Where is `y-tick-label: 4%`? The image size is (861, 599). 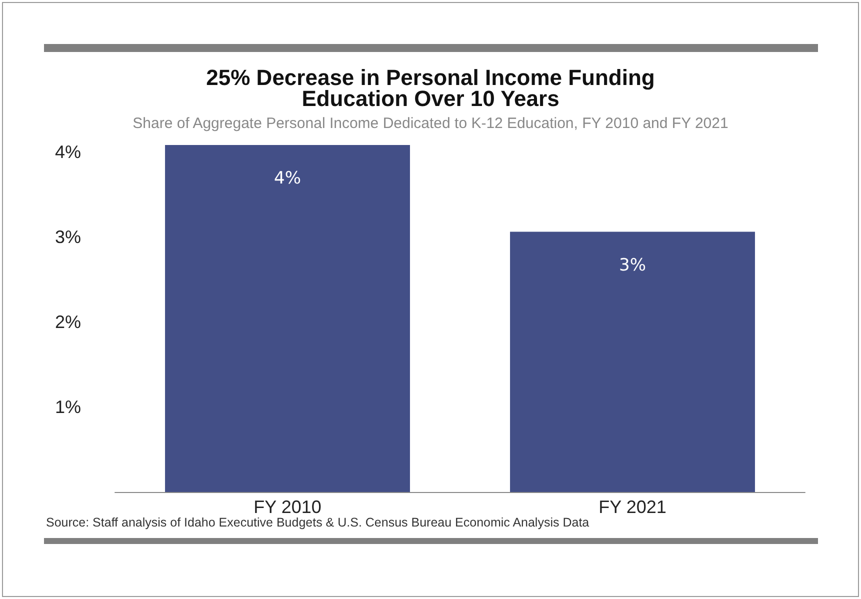
y-tick-label: 4% is located at coordinates (68, 152).